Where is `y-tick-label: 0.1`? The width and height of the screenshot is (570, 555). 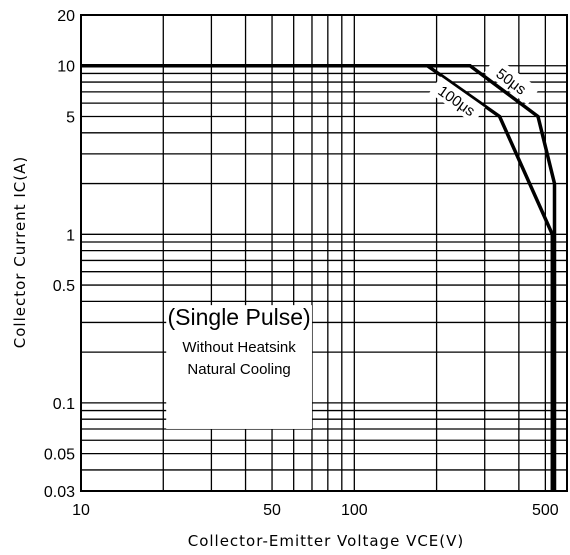
y-tick-label: 0.1 is located at coordinates (64, 404).